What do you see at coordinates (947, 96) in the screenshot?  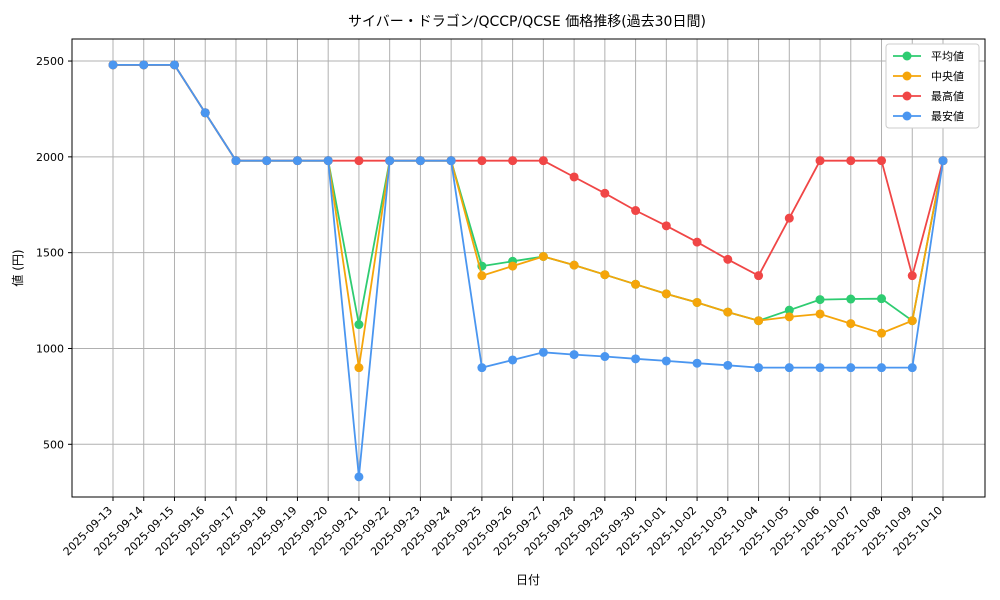 I see `legend-label: 最高値` at bounding box center [947, 96].